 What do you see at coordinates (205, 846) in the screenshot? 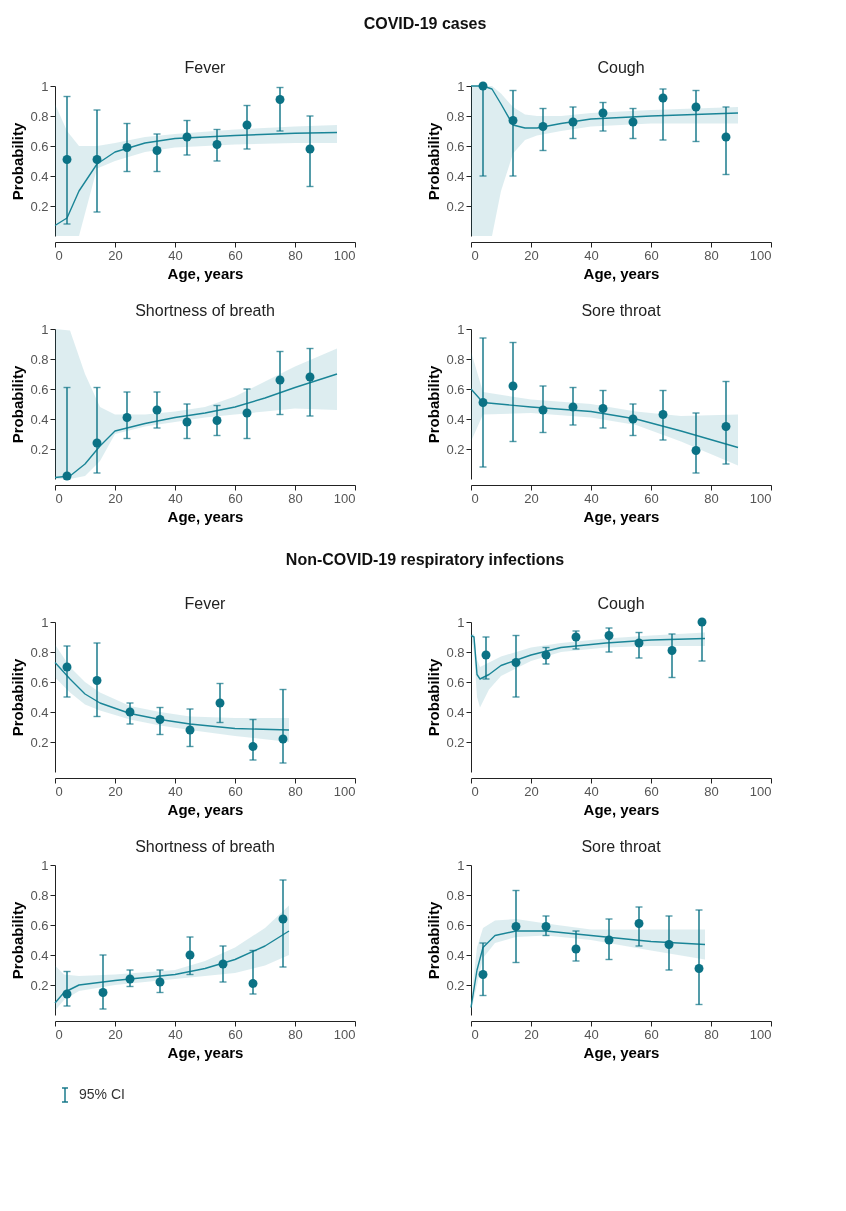
I see `chart-title: Shortness of breath` at bounding box center [205, 846].